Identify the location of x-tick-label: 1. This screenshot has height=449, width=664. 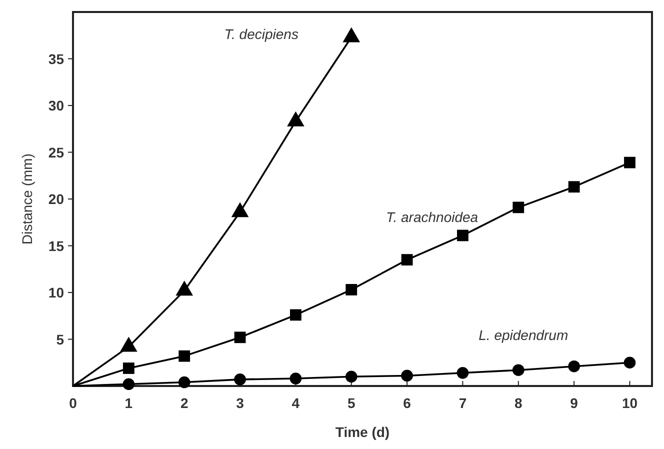
(128, 403).